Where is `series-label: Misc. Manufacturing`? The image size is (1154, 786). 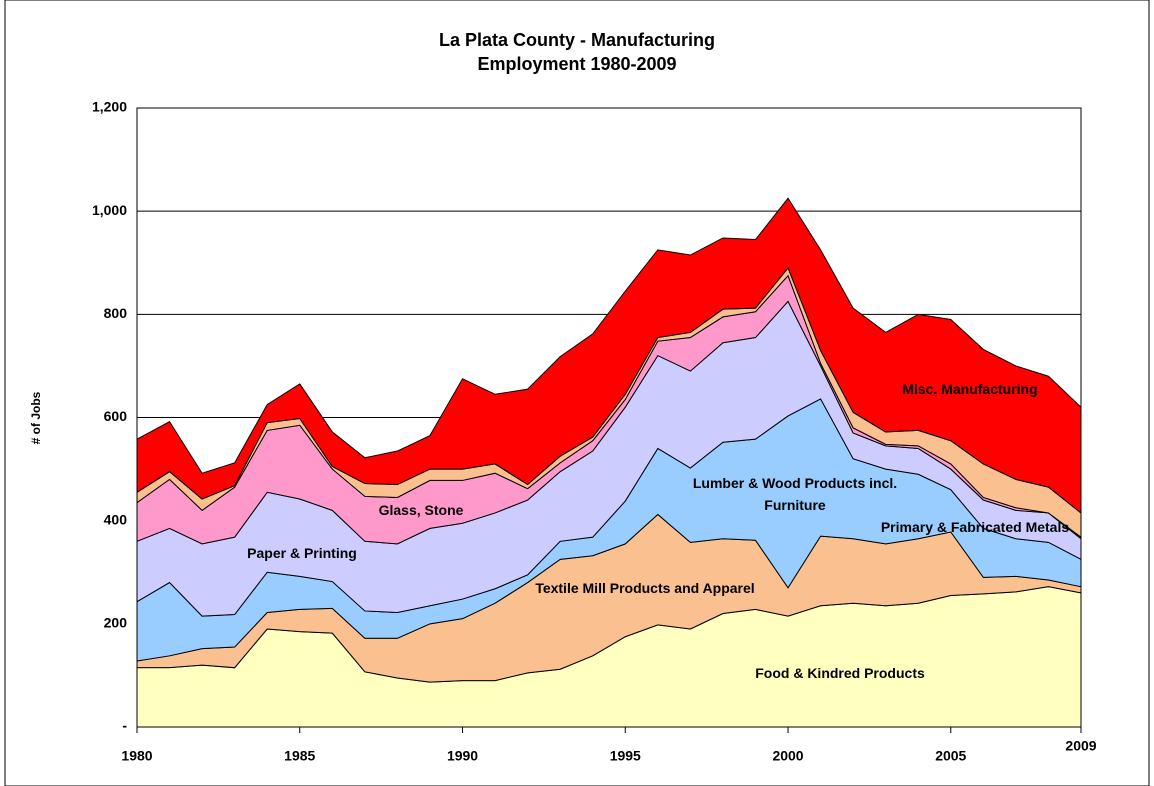 series-label: Misc. Manufacturing is located at coordinates (970, 389).